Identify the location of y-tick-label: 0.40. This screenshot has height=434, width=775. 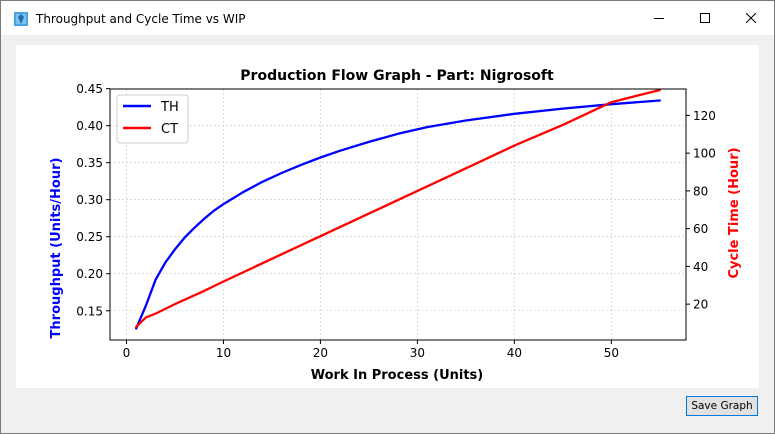
(89, 126).